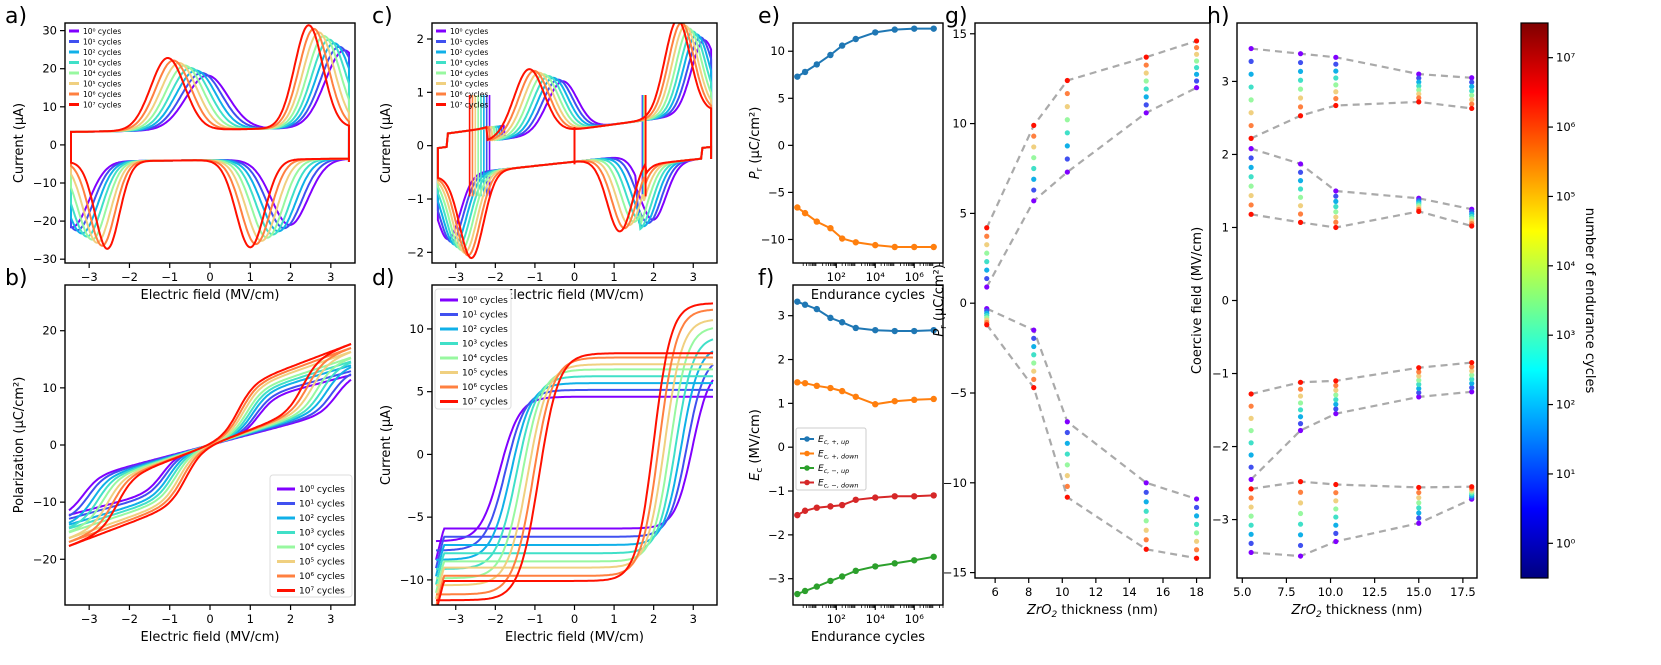 The height and width of the screenshot is (665, 1661). I want to click on x-label-sub: 2, so click(1319, 615).